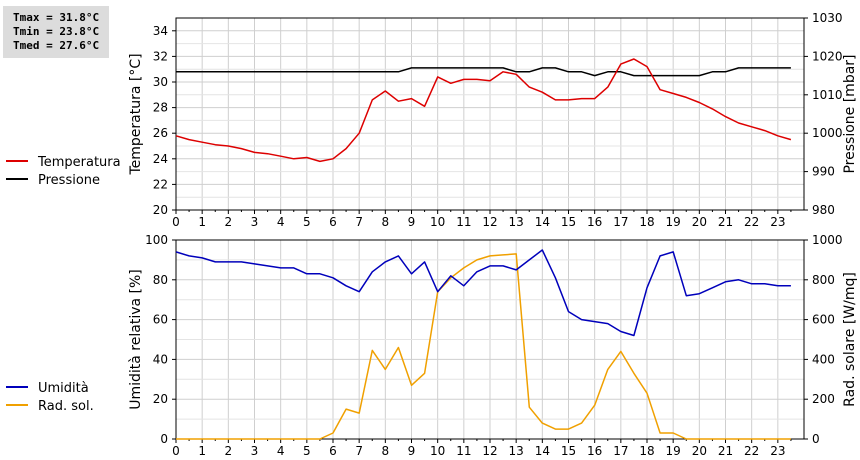  What do you see at coordinates (777, 222) in the screenshot?
I see `chart1-xtick-label: 23` at bounding box center [777, 222].